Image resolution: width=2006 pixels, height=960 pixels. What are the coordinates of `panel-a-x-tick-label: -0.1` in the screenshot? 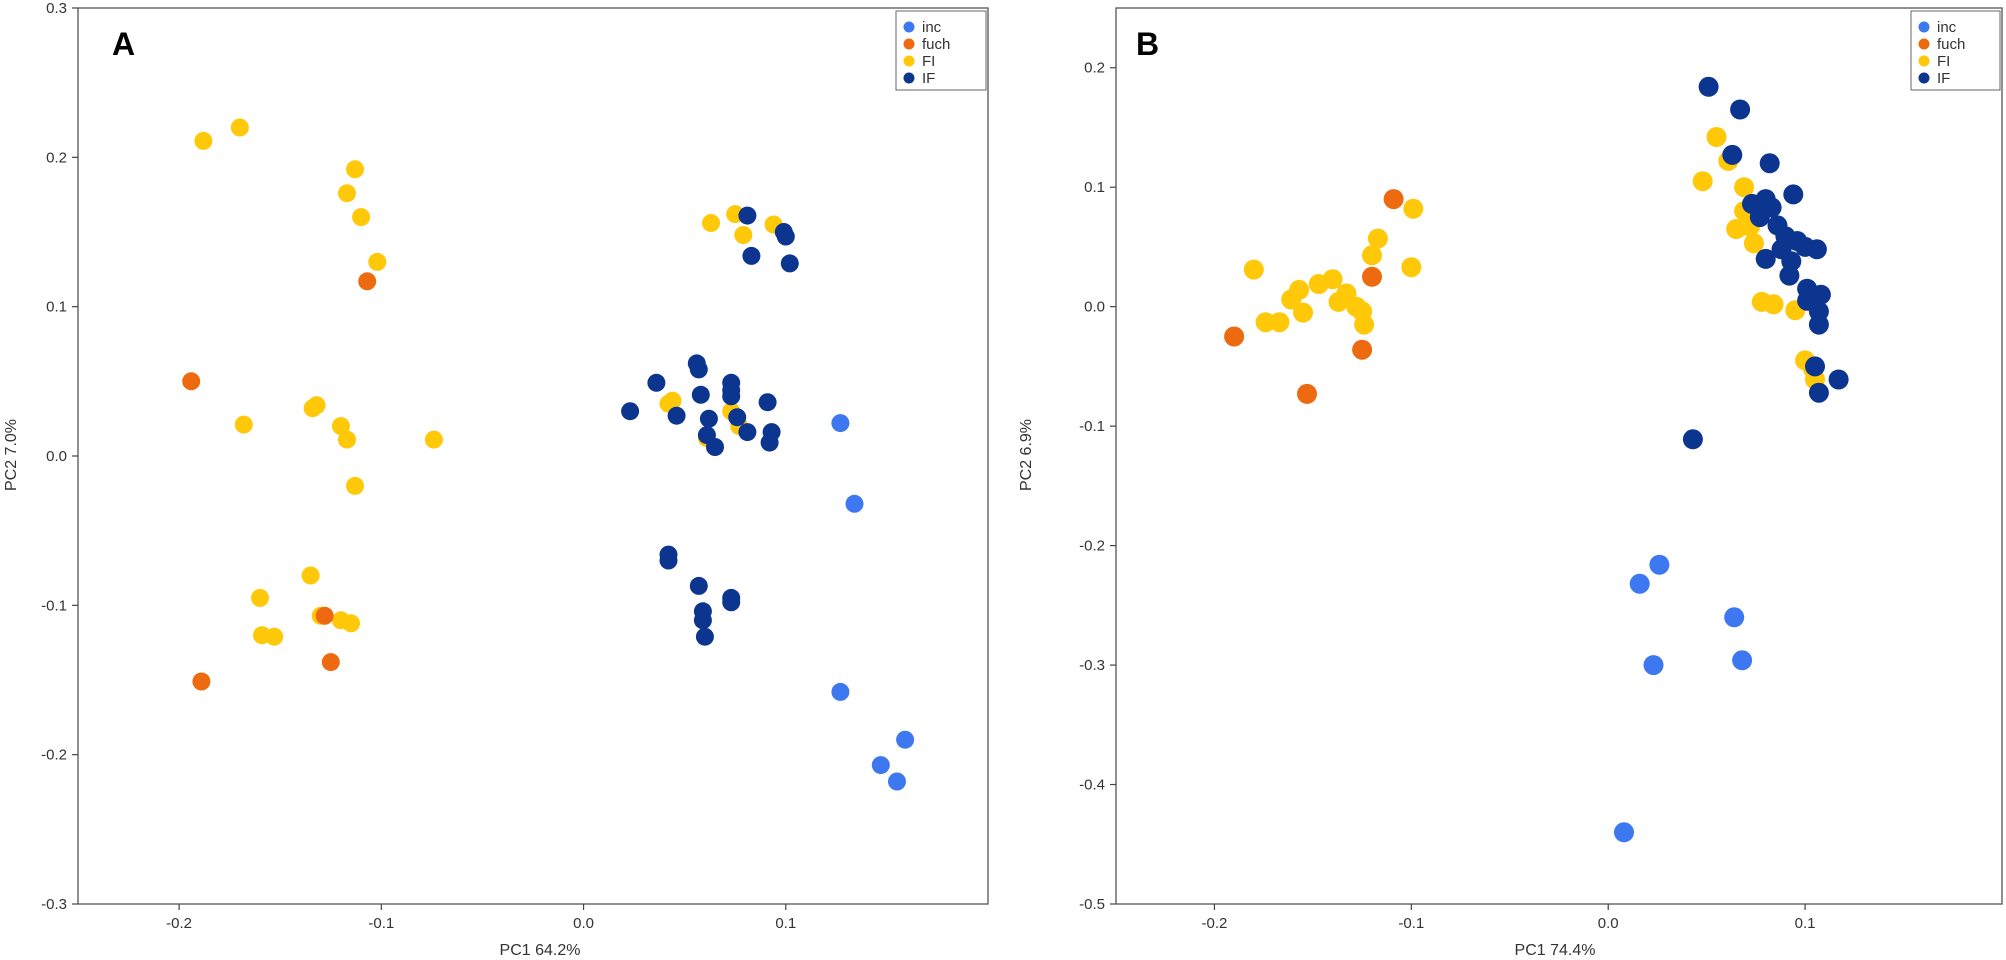 It's located at (381, 923).